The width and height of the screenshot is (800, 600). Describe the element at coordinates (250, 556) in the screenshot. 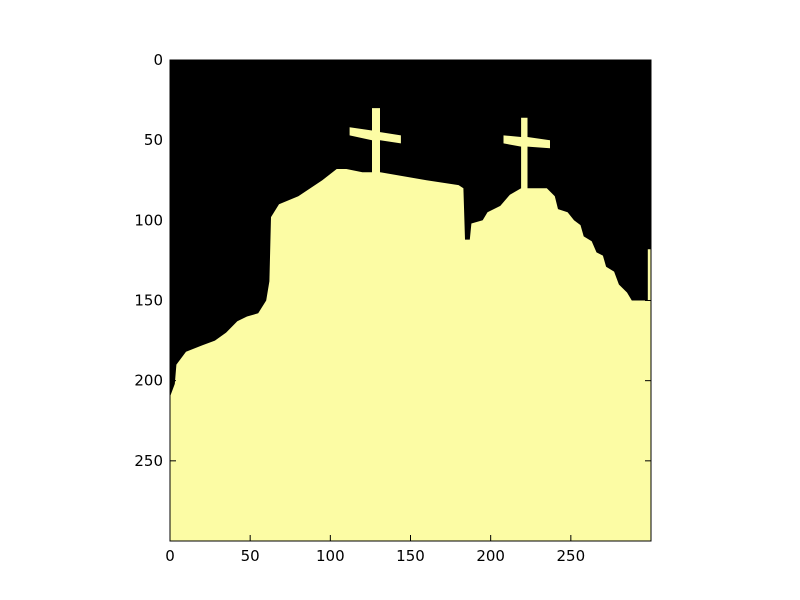

I see `x-tick-label-1: 50` at that location.